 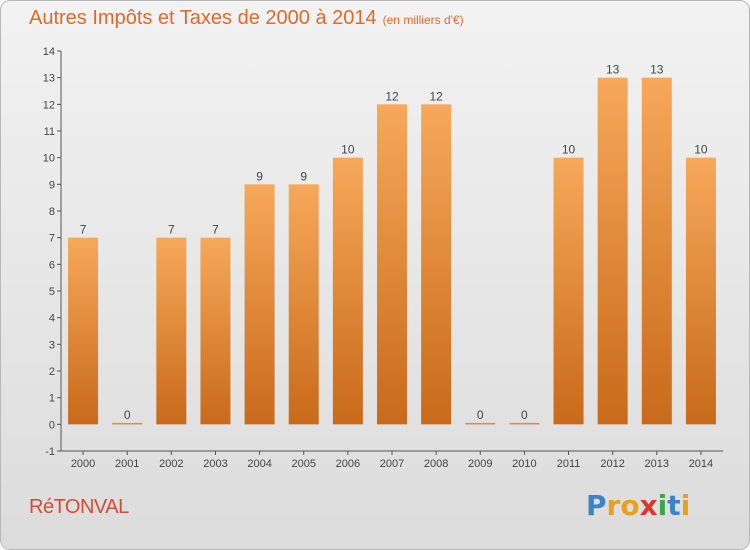 What do you see at coordinates (423, 20) in the screenshot?
I see `chart-unit: (en milliers d'€)` at bounding box center [423, 20].